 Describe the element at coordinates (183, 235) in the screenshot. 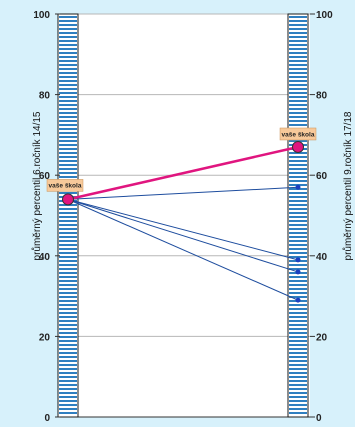

I see `series-line` at that location.